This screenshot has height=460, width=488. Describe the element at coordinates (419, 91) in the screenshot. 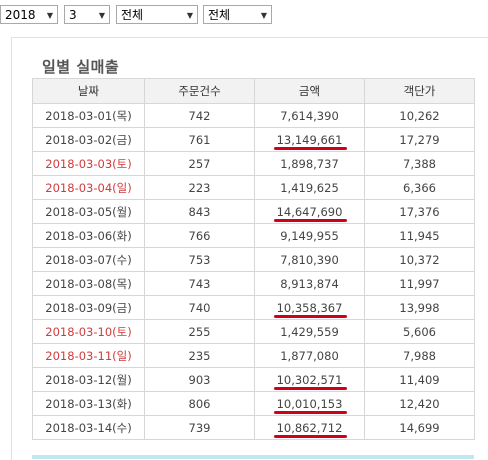

I see `column-header-avg: 객단가` at that location.